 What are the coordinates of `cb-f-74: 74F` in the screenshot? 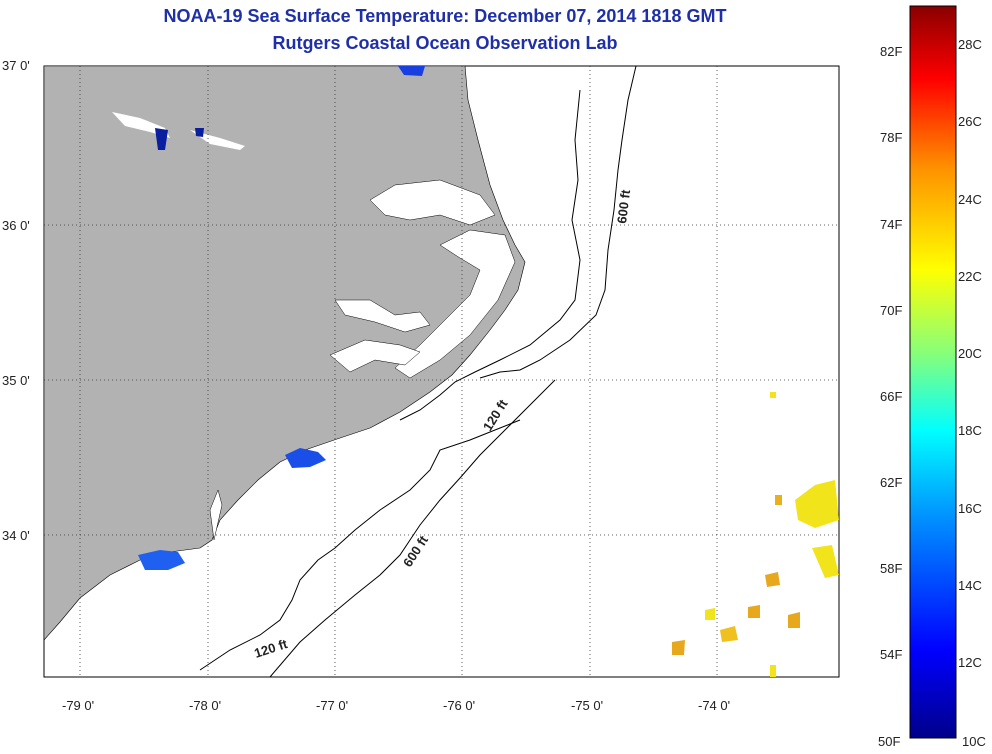 It's located at (891, 224).